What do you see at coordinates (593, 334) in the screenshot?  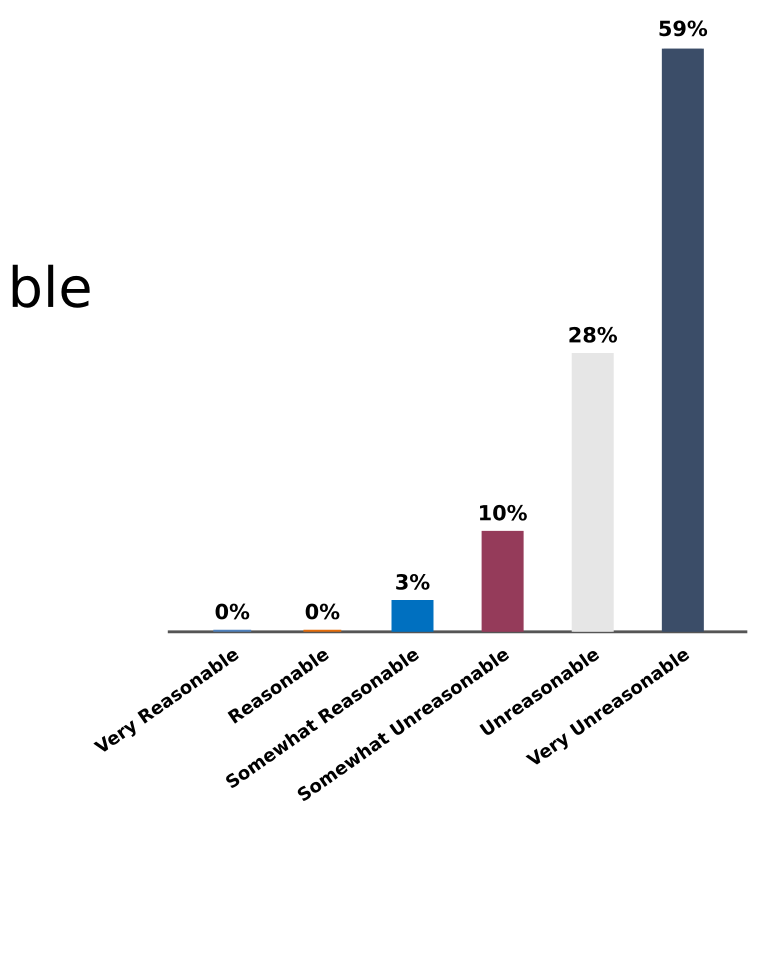 I see `data-label: 28%` at bounding box center [593, 334].